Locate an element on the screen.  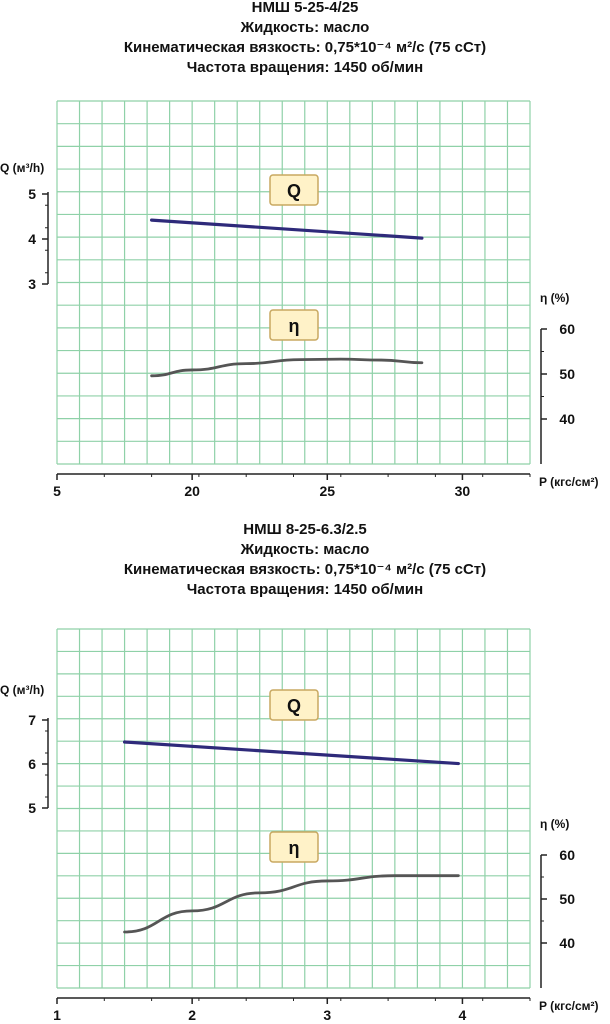
chart1-eta-series-line is located at coordinates (287, 367).